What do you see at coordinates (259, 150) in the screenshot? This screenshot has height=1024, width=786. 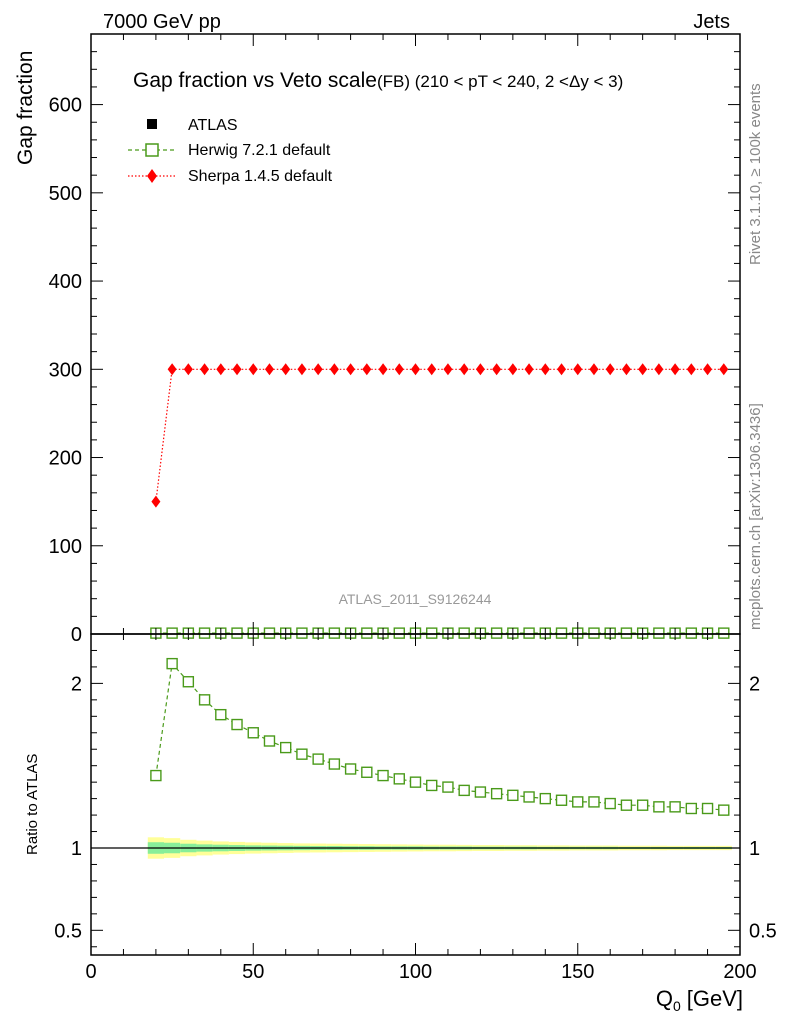 I see `legend-label-herwig: Herwig 7.2.1 default` at bounding box center [259, 150].